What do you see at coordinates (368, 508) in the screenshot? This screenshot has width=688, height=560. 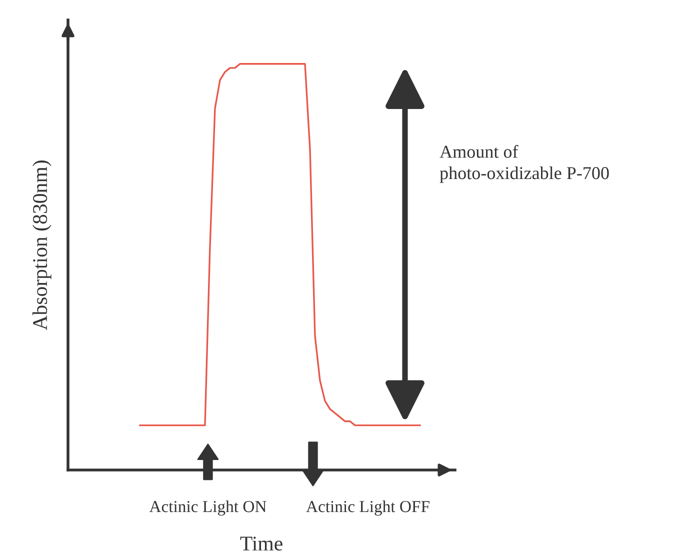 I see `text: Actinic Light OFF` at bounding box center [368, 508].